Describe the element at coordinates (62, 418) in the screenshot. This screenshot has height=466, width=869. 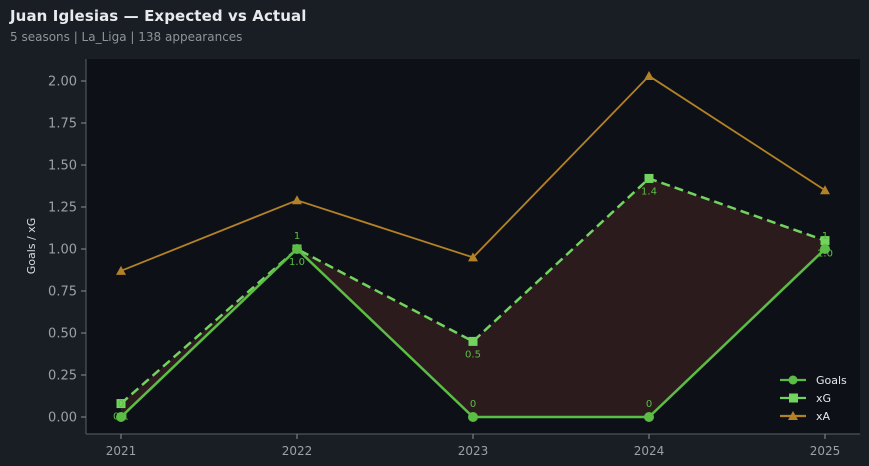
I see `y-tick-label: 0.00` at that location.